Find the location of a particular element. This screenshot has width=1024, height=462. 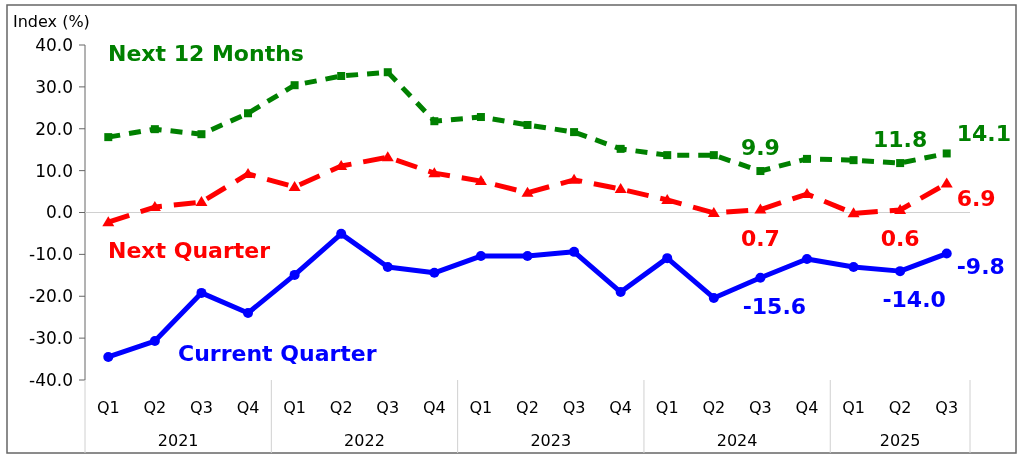

y-axis-title: Index (%) is located at coordinates (51, 21).